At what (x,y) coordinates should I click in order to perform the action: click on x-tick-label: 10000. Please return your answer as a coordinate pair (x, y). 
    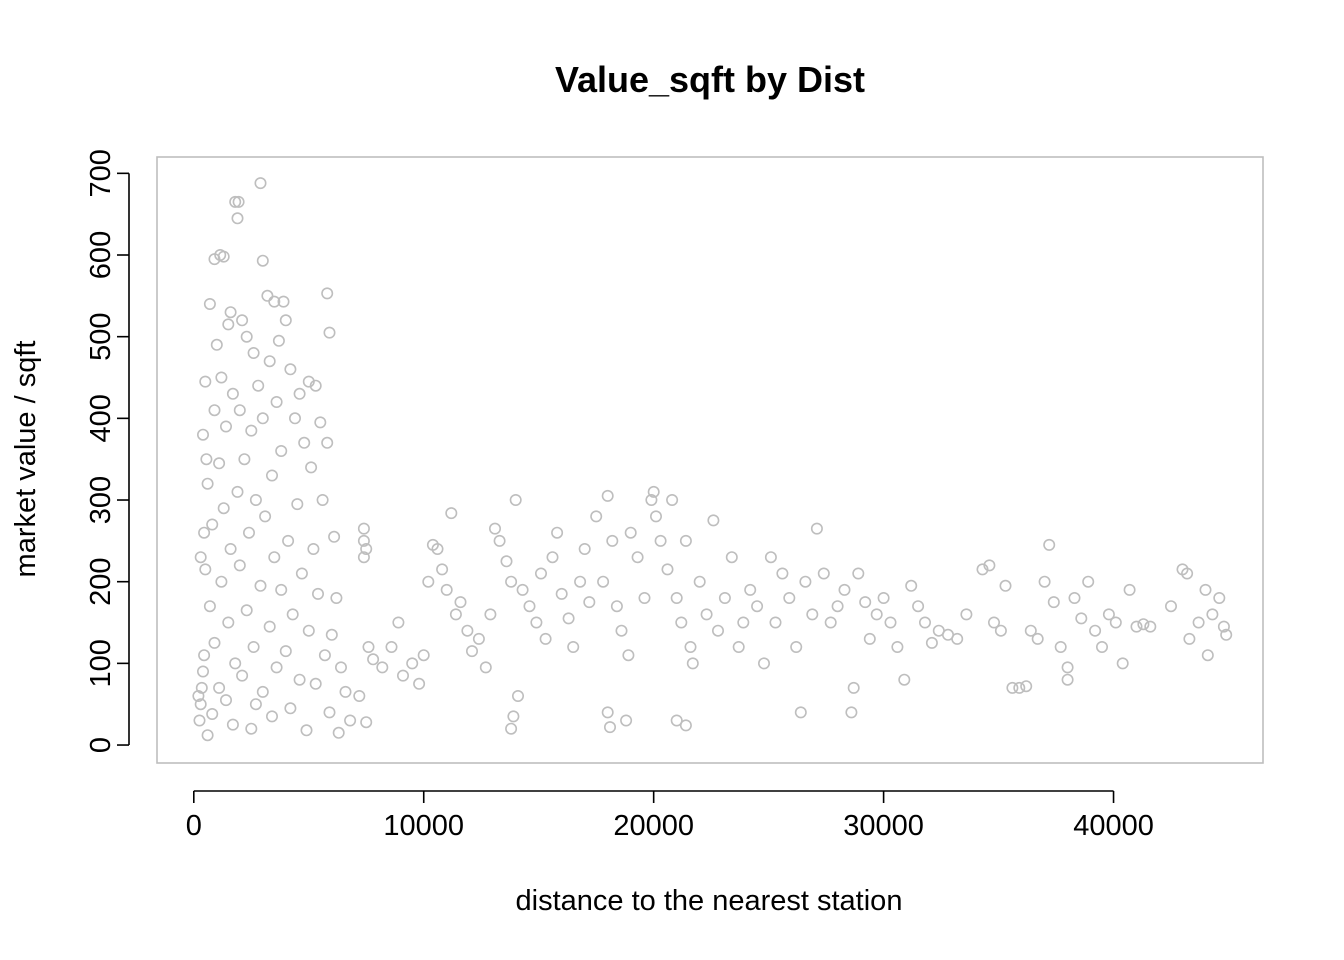
    Looking at the image, I should click on (423, 826).